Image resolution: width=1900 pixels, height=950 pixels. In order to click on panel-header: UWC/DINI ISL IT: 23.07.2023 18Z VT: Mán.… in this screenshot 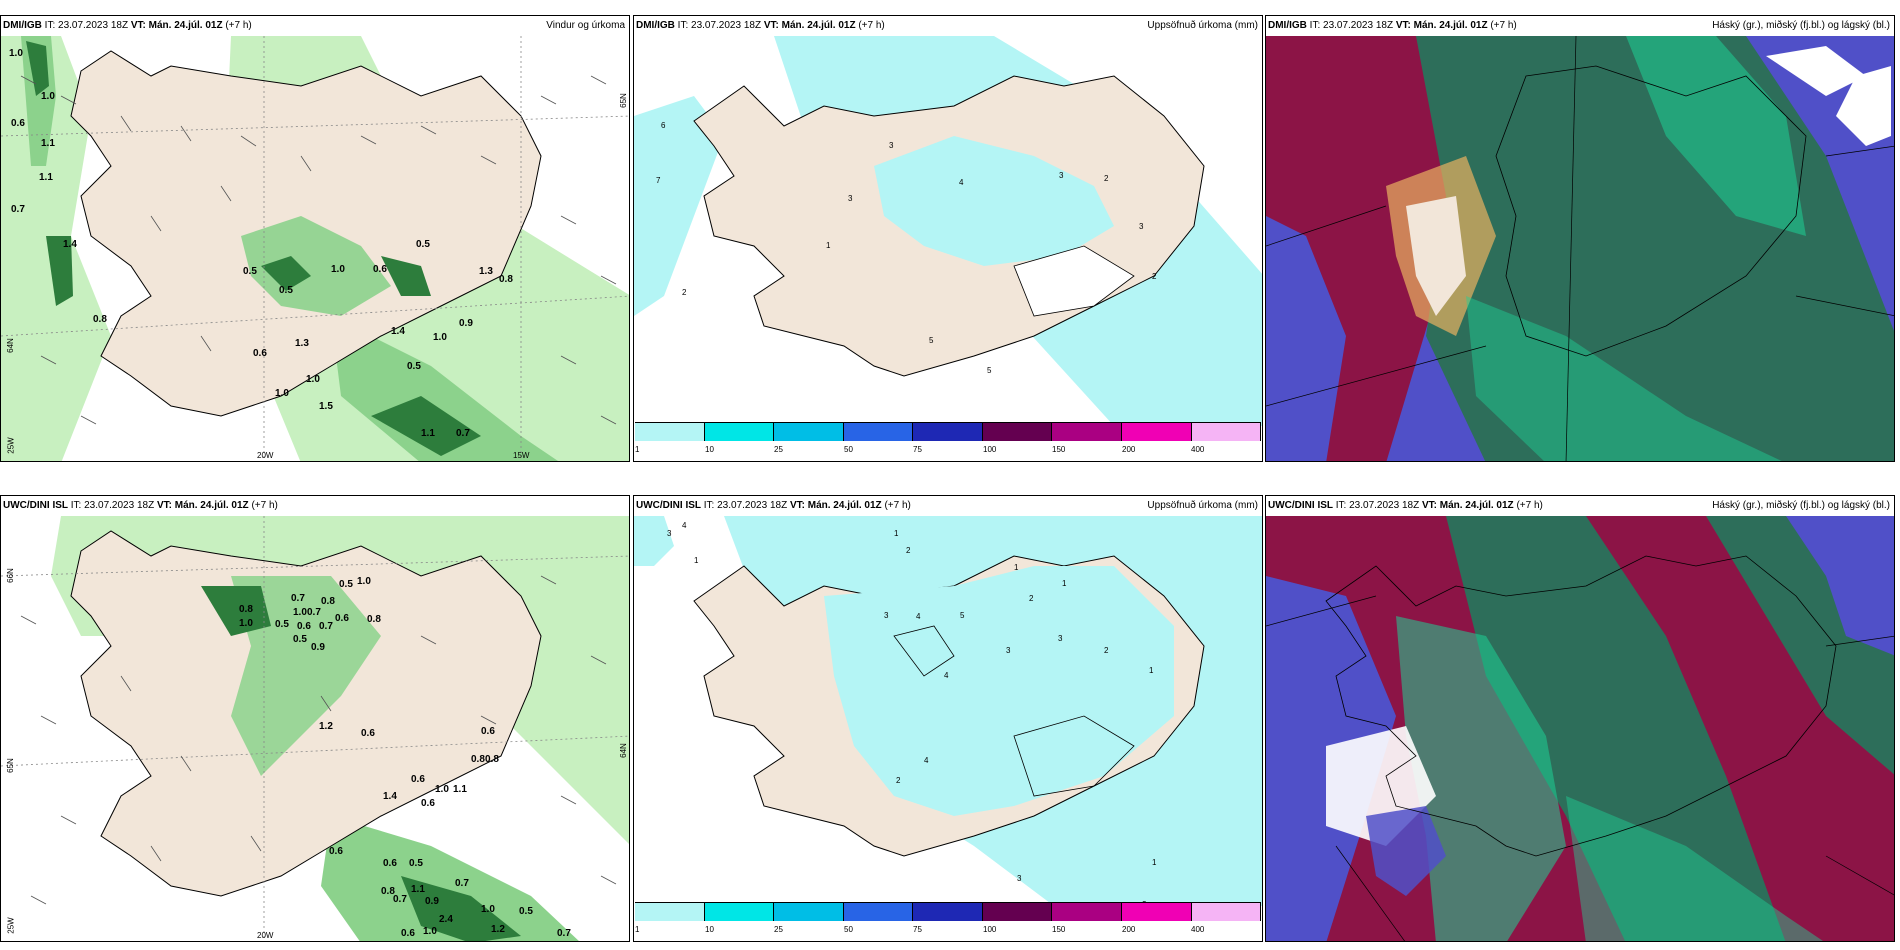, I will do `click(948, 506)`.